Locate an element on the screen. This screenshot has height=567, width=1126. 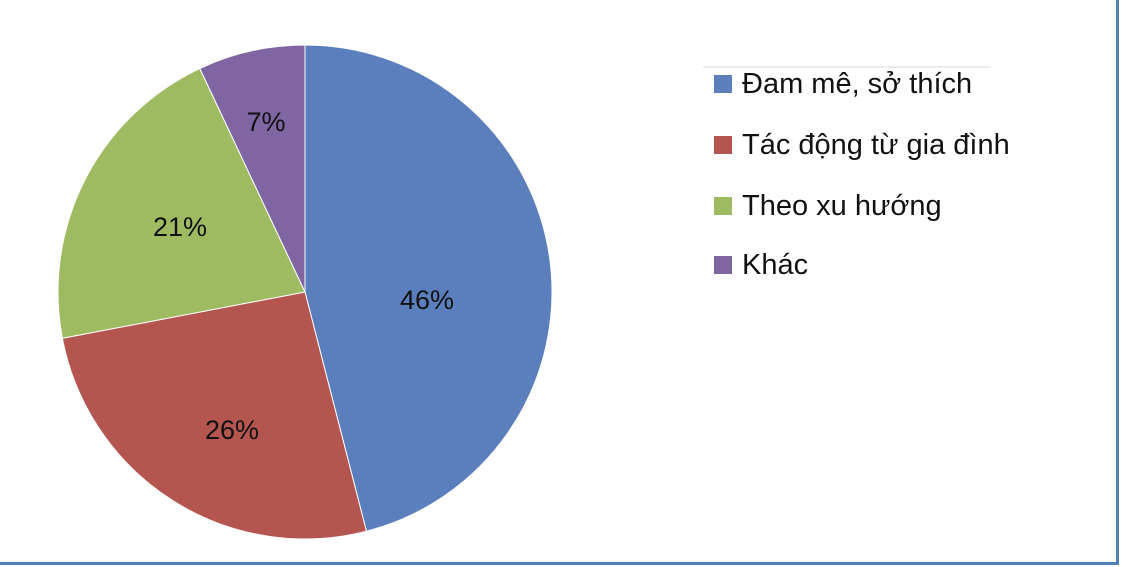
legend-label: Theo xu hướng is located at coordinates (842, 206).